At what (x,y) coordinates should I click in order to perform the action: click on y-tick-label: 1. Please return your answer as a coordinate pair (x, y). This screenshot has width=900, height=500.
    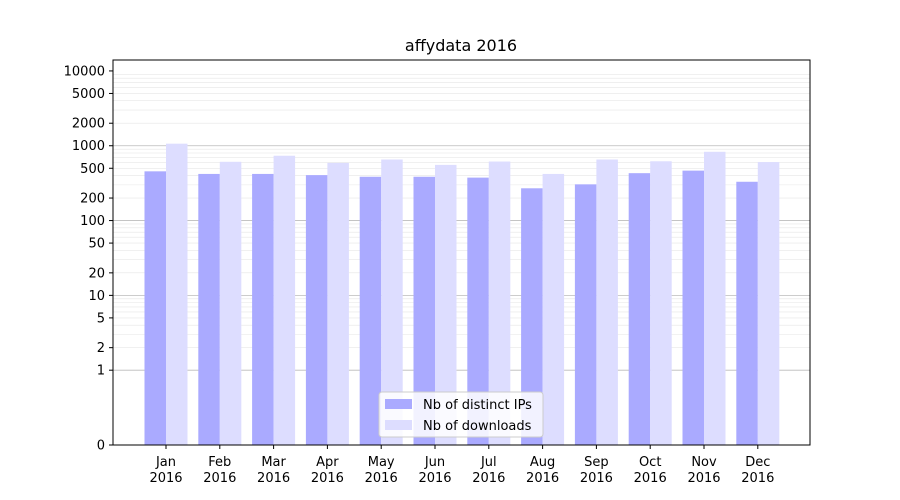
    Looking at the image, I should click on (101, 371).